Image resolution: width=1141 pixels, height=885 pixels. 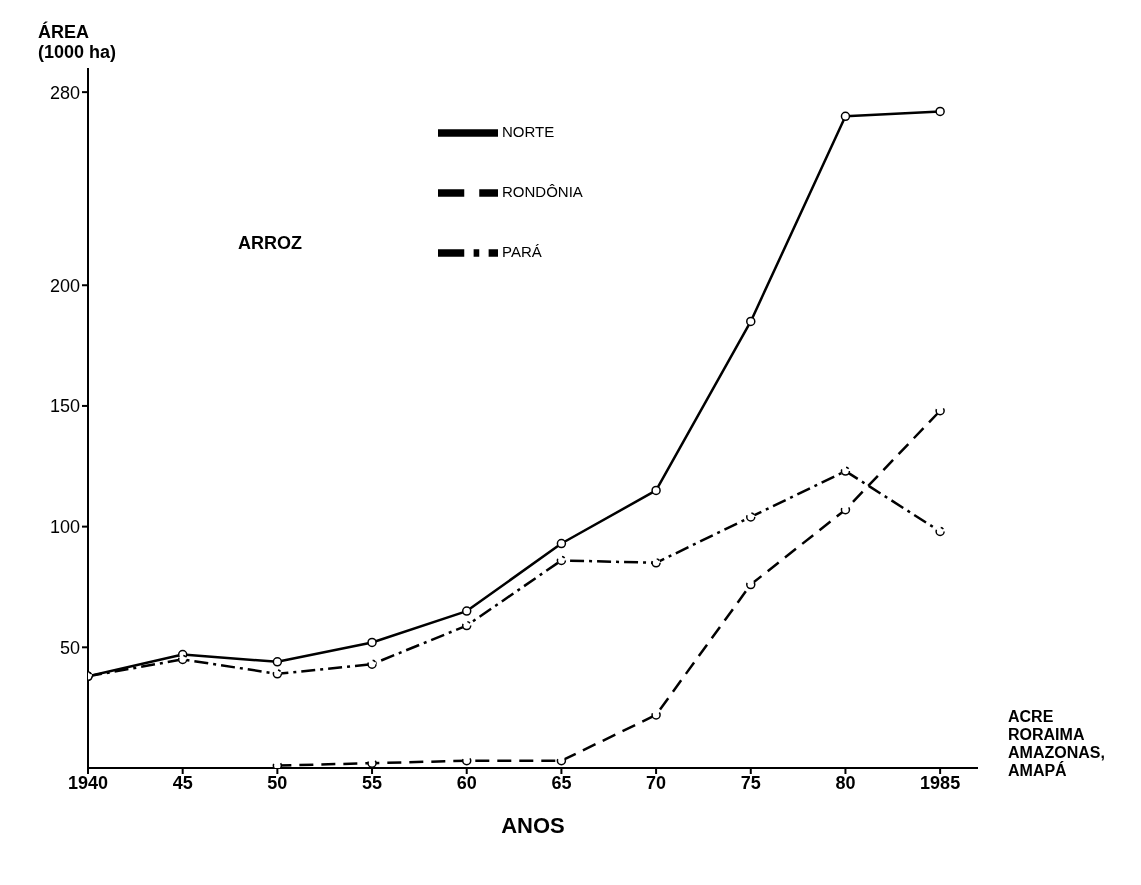 I want to click on x-tick-label: 55, so click(x=372, y=782).